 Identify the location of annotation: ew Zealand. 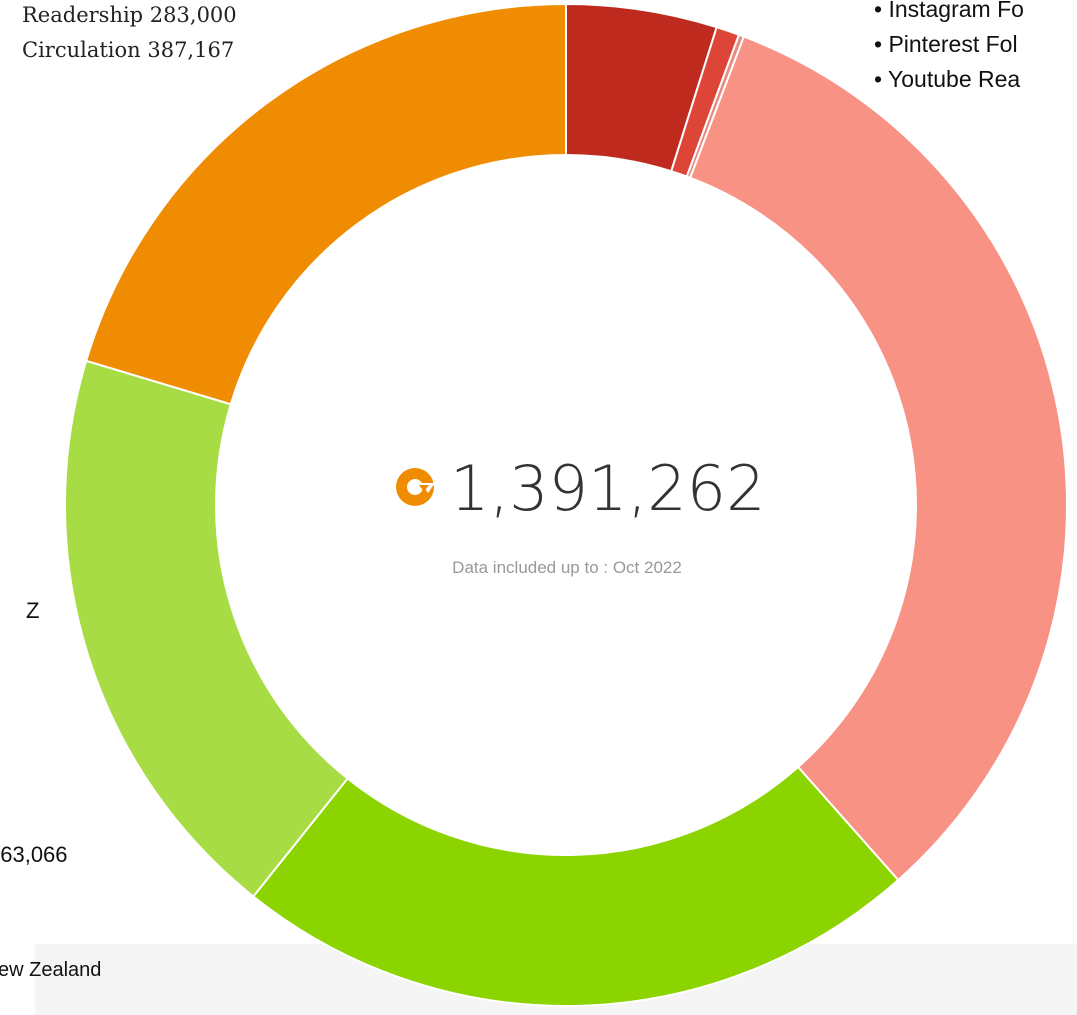
(50, 970).